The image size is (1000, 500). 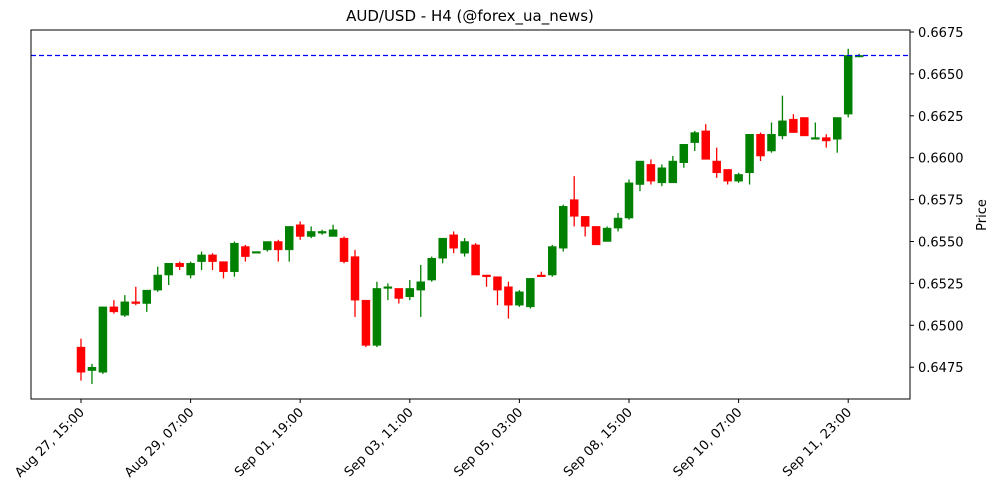 I want to click on y-tick-label: 0.6675, so click(x=941, y=33).